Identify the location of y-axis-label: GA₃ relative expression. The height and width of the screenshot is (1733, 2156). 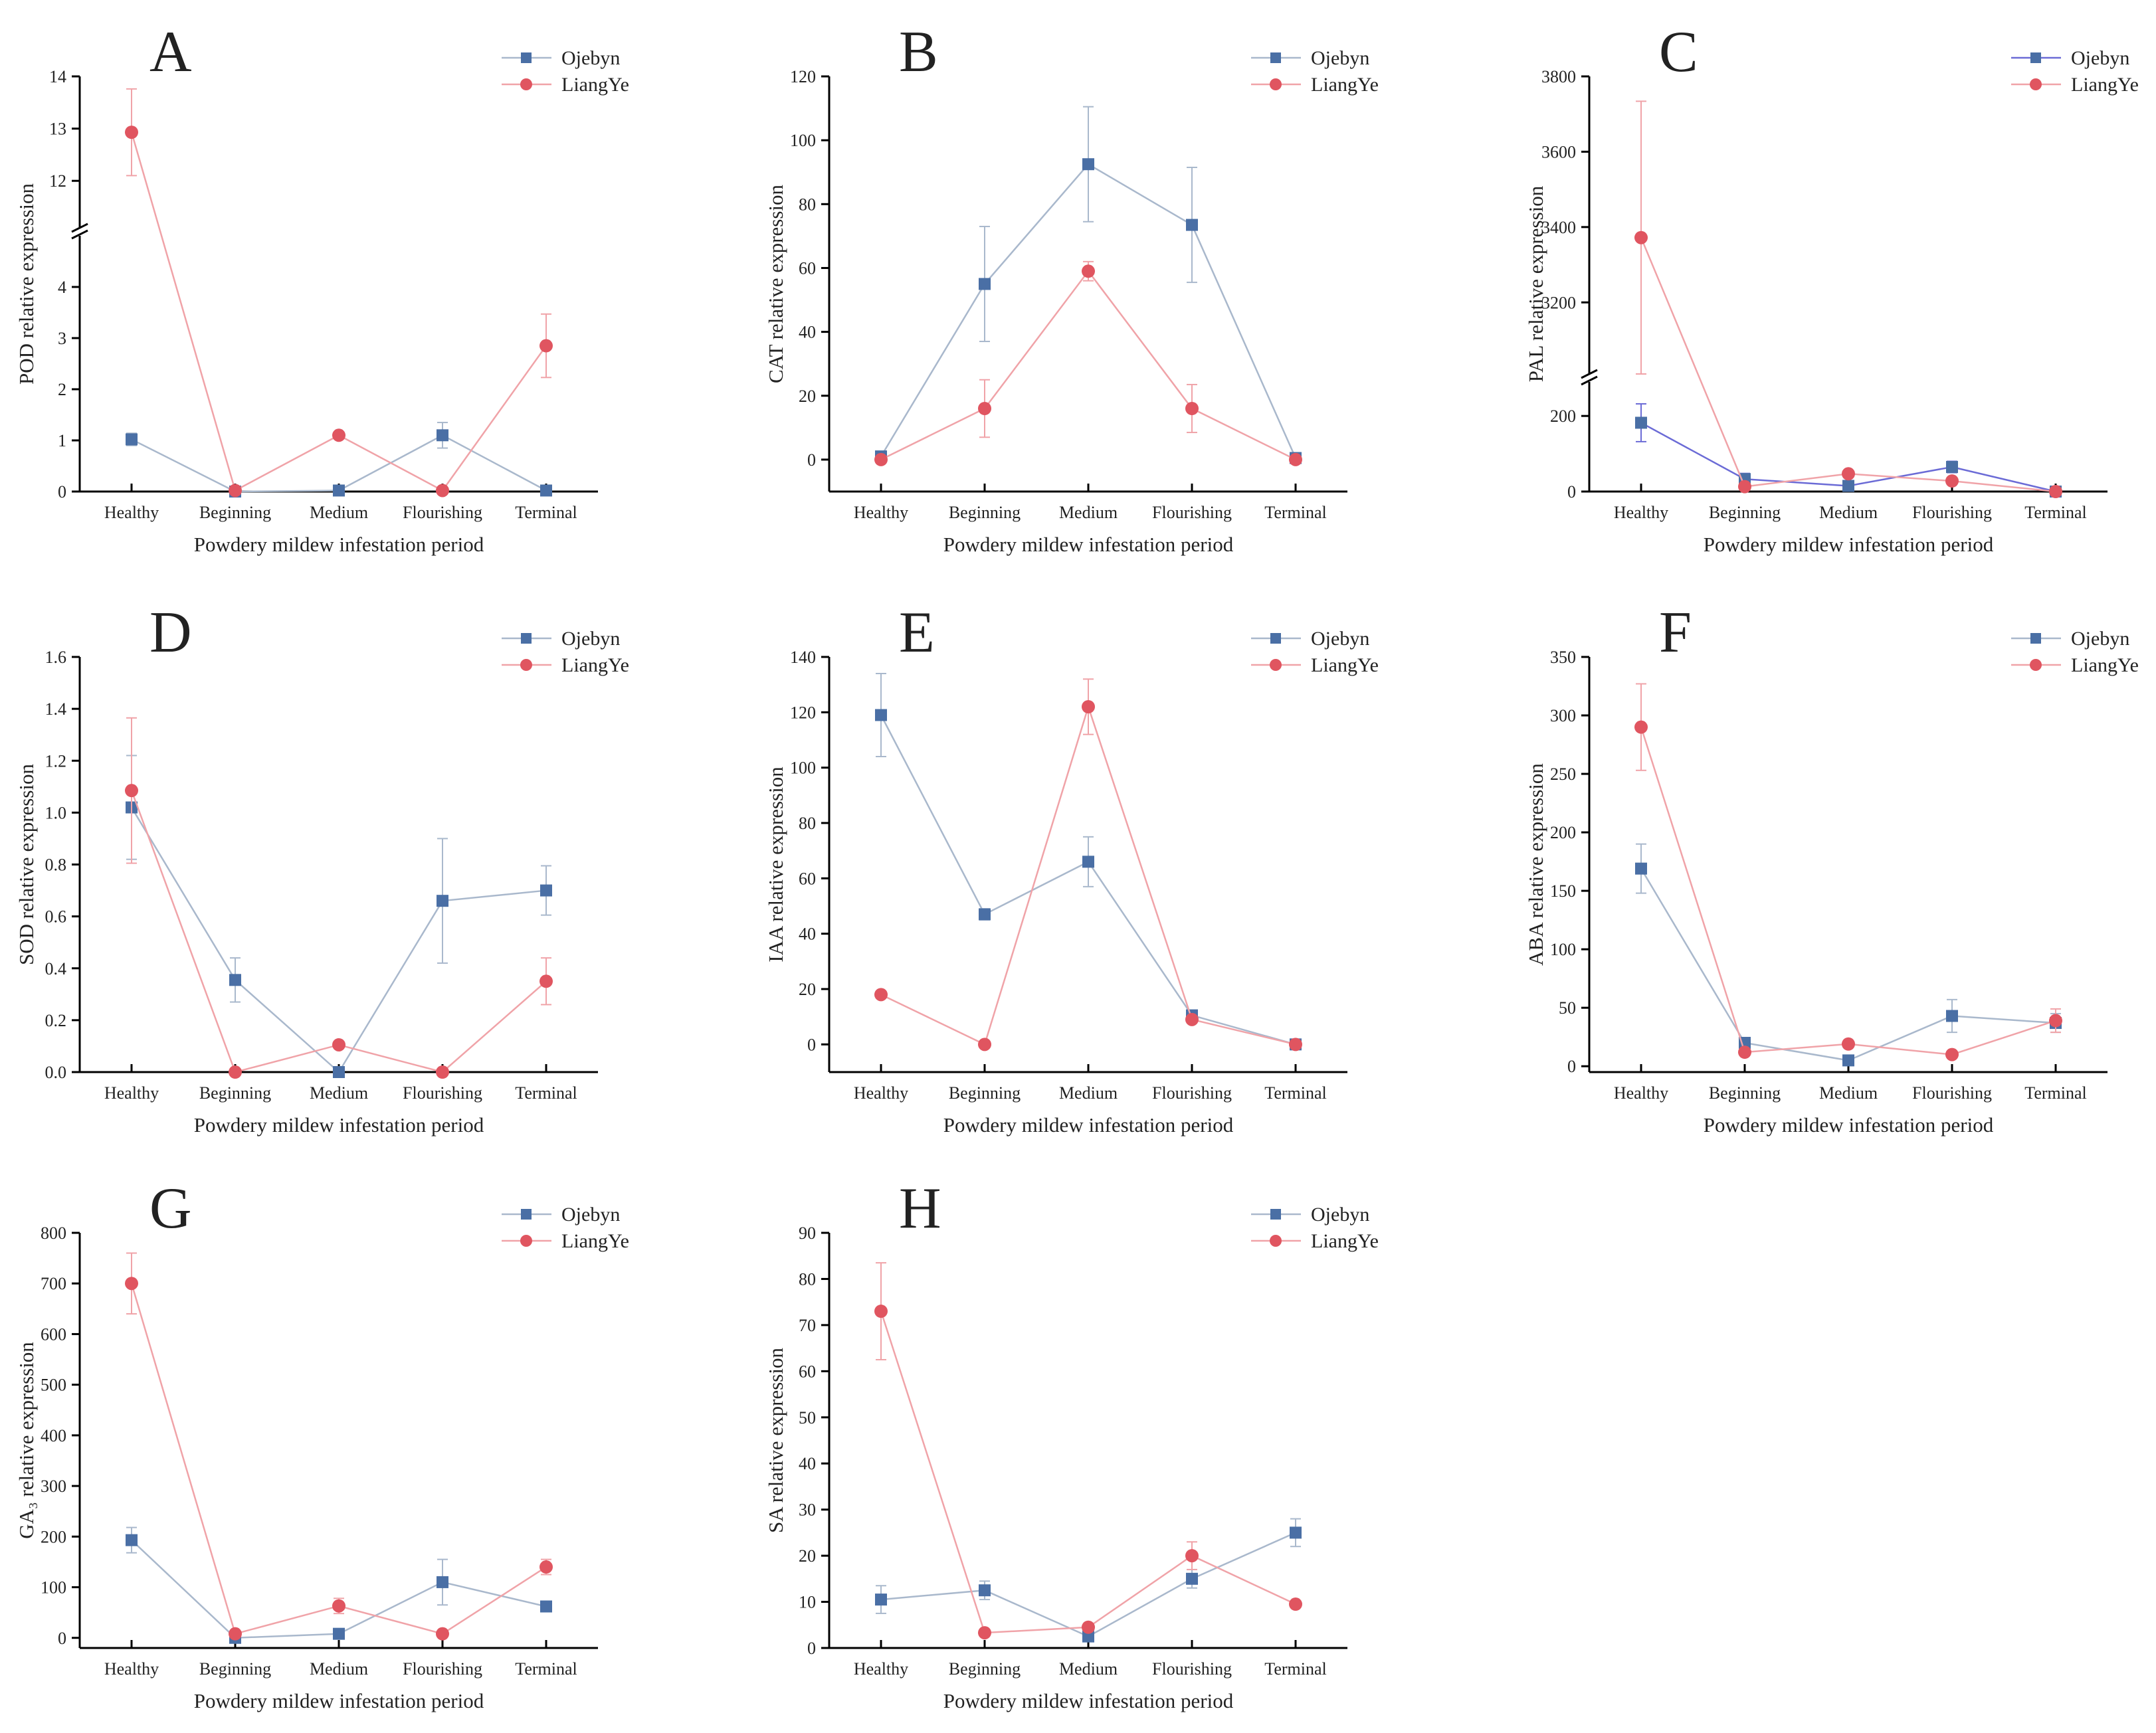
(26, 1441).